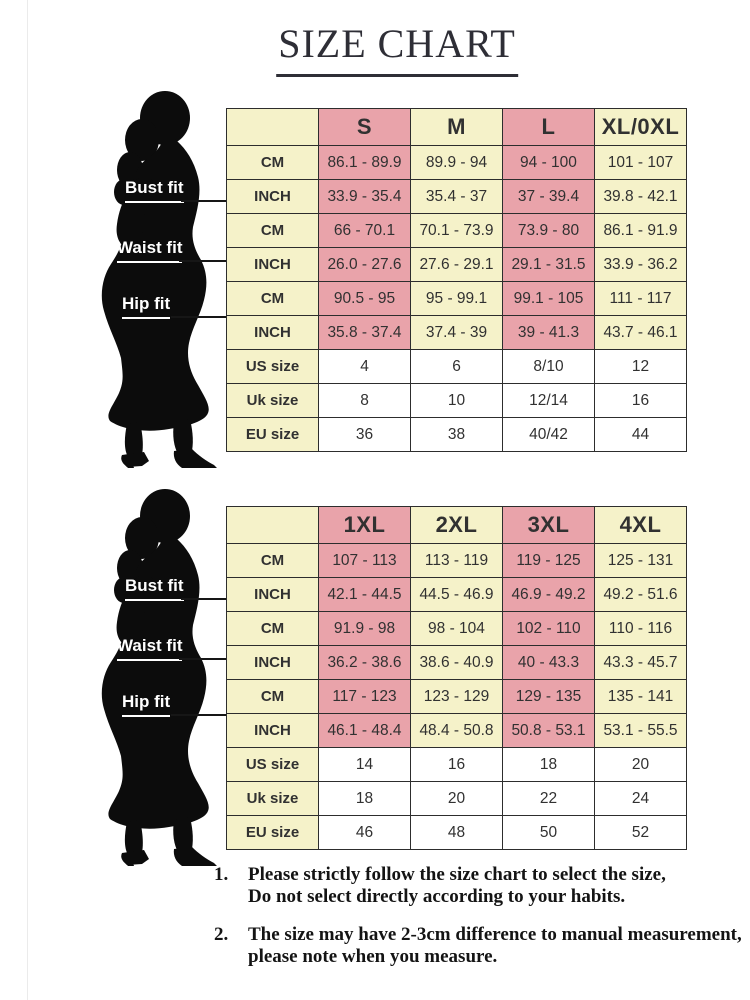 This screenshot has width=750, height=1000. I want to click on value-cell: 125 - 131, so click(640, 560).